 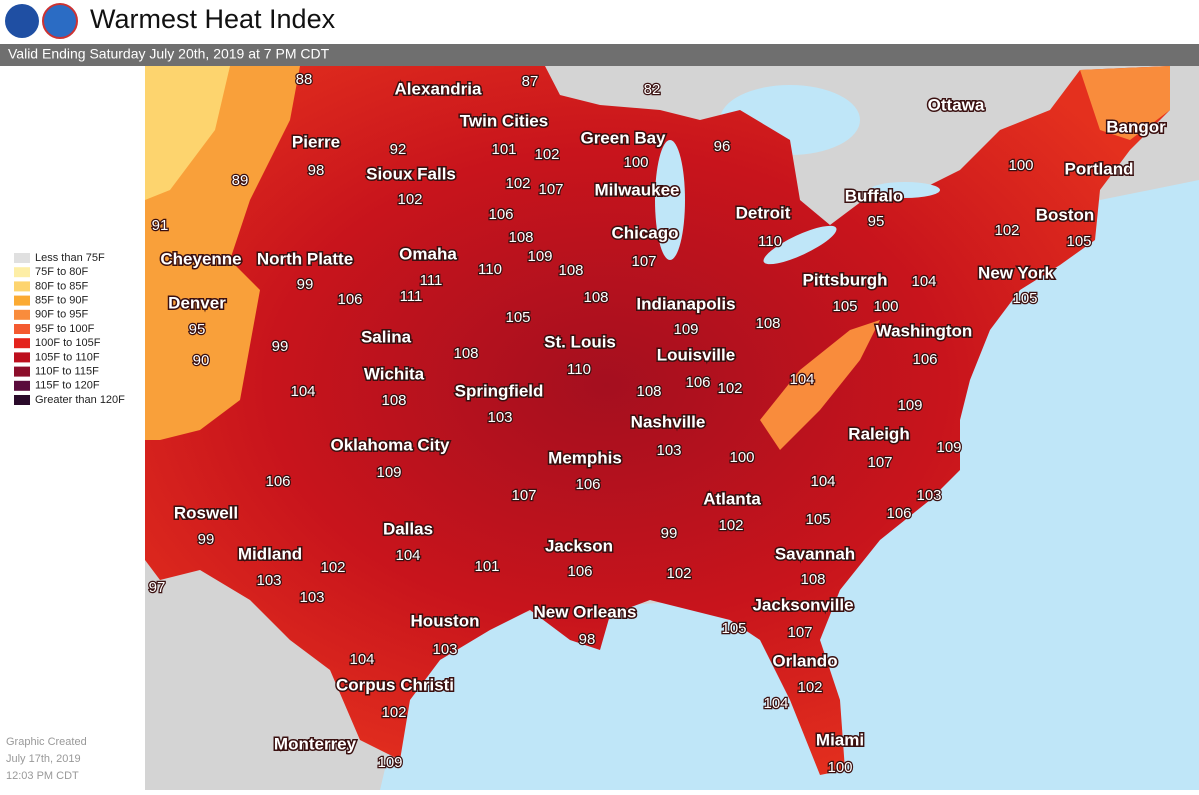 What do you see at coordinates (499, 390) in the screenshot?
I see `city-label: Springfield` at bounding box center [499, 390].